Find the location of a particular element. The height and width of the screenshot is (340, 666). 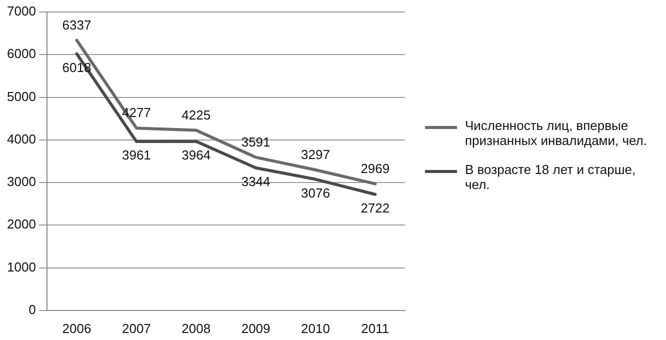

y-tick-label: 7000 is located at coordinates (21, 11).